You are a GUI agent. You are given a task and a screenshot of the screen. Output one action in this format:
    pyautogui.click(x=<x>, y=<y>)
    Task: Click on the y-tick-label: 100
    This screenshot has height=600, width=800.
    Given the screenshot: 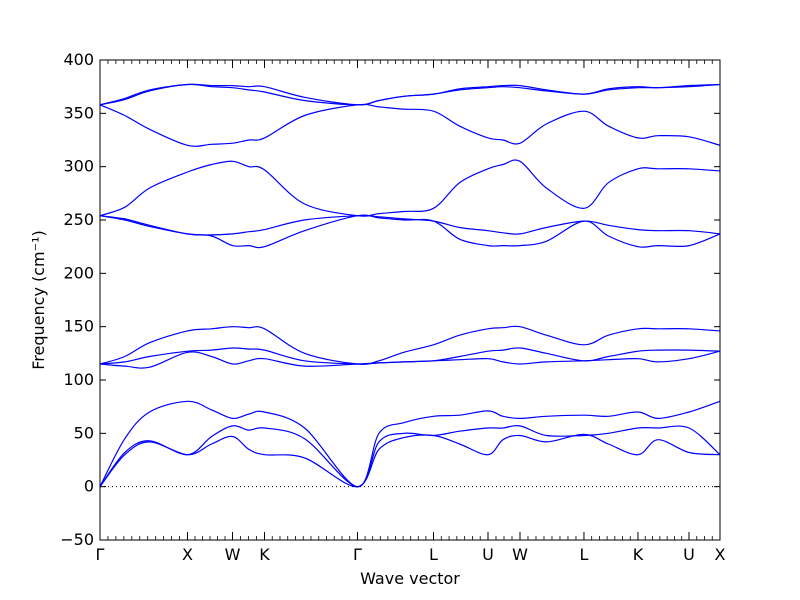 What is the action you would take?
    pyautogui.click(x=78, y=379)
    